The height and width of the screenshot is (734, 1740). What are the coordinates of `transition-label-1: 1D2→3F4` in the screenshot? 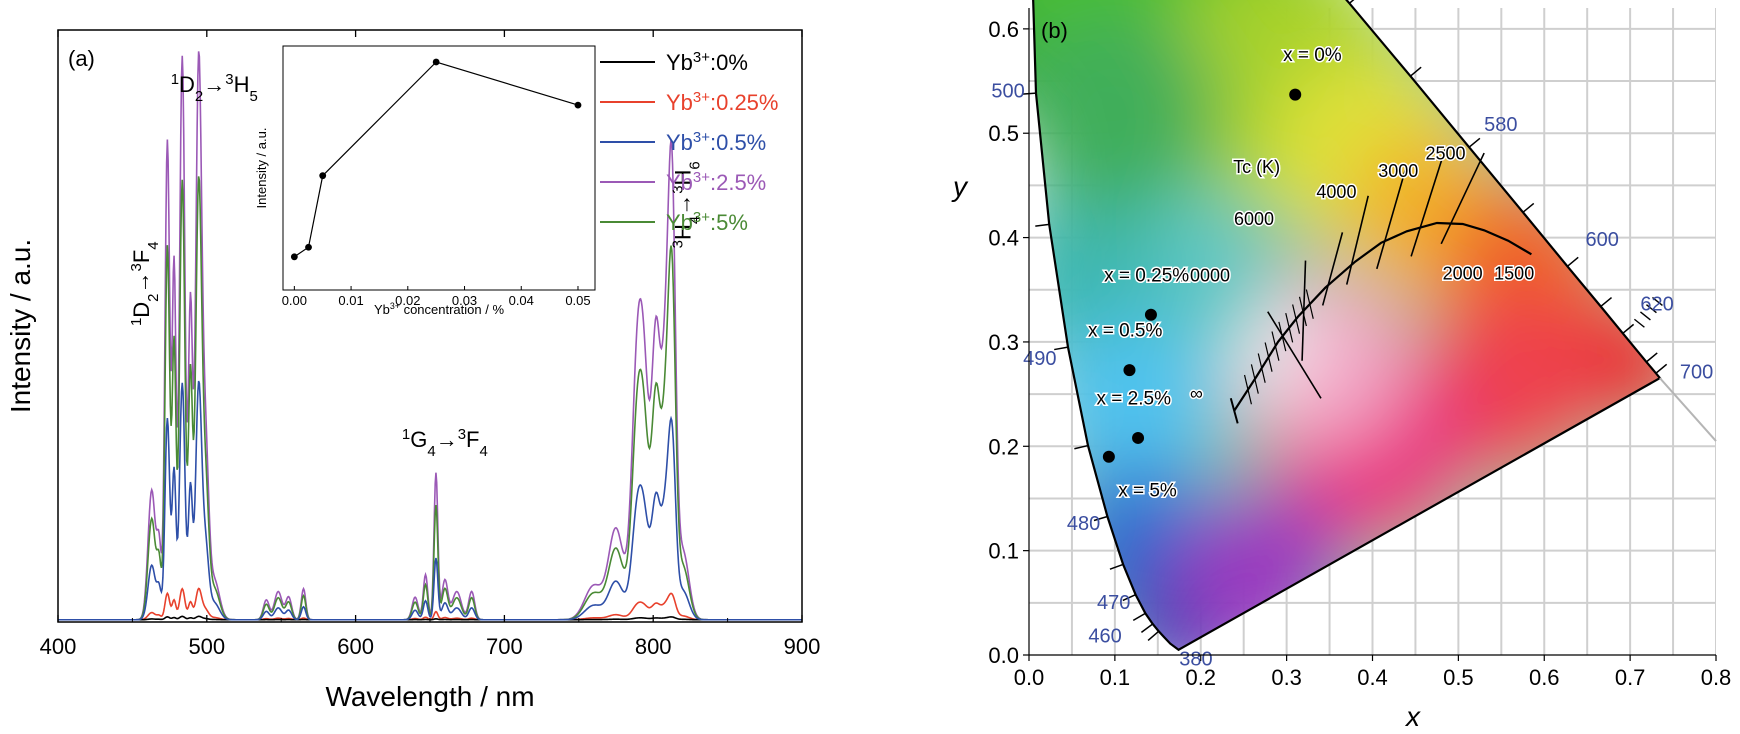 It's located at (144, 283).